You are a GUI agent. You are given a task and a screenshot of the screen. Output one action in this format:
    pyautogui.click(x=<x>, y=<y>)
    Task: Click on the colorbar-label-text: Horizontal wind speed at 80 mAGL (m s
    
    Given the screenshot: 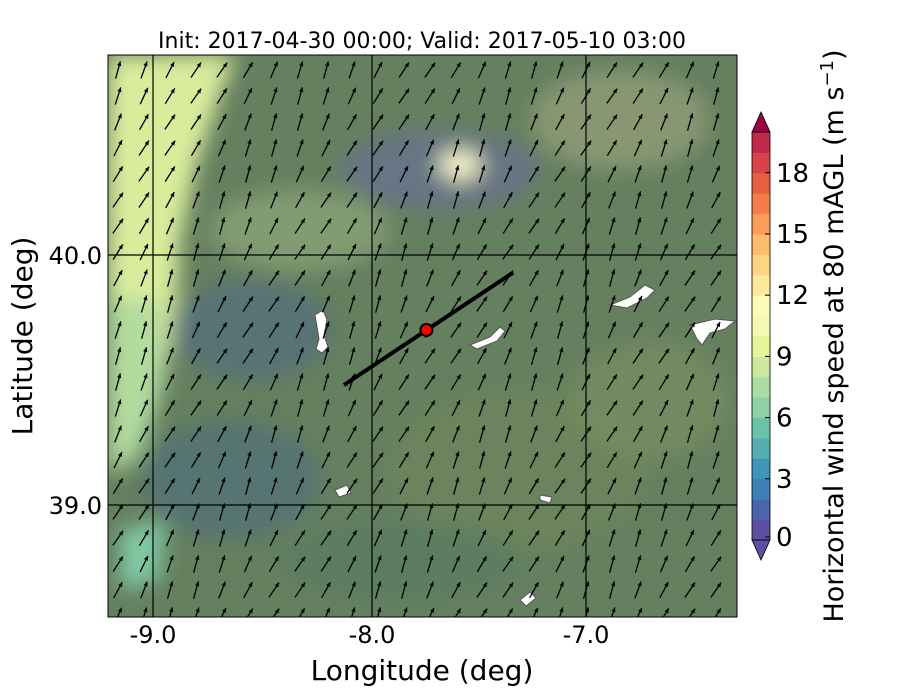 What is the action you would take?
    pyautogui.click(x=834, y=355)
    